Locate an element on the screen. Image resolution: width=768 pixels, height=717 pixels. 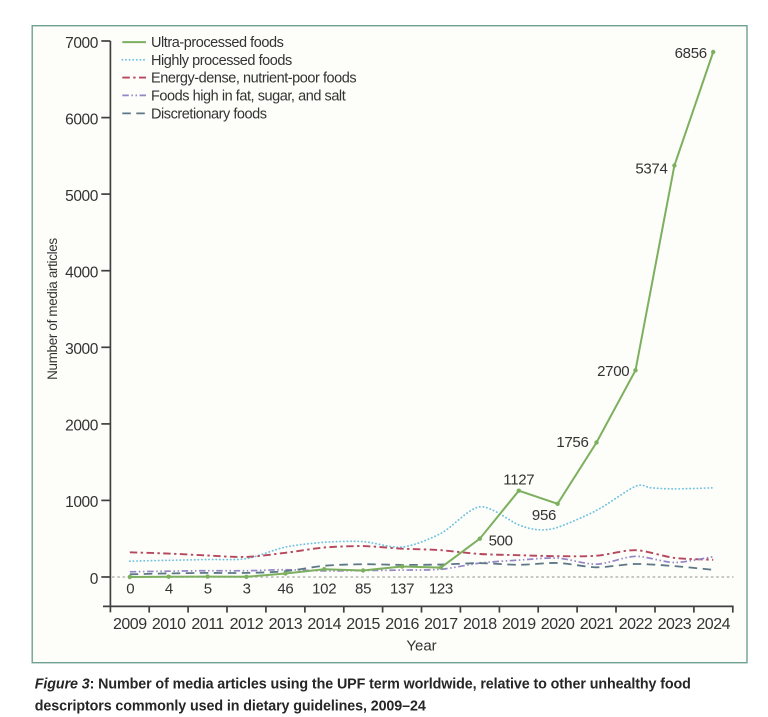
svg-text: 6856 is located at coordinates (691, 53).